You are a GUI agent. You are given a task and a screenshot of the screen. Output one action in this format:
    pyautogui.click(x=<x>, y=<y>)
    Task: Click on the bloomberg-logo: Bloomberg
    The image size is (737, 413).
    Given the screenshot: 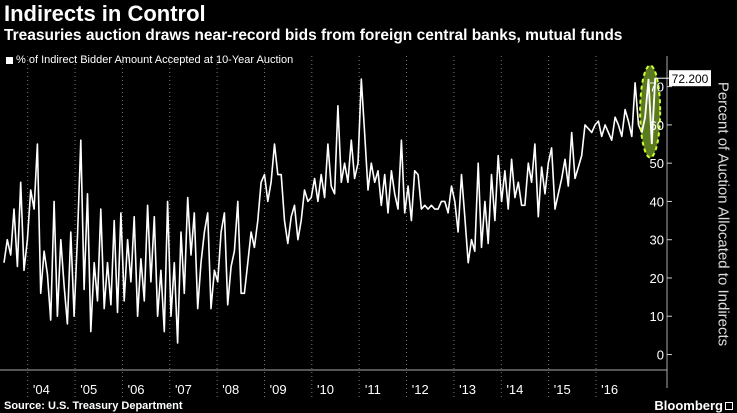 What is the action you would take?
    pyautogui.click(x=688, y=405)
    